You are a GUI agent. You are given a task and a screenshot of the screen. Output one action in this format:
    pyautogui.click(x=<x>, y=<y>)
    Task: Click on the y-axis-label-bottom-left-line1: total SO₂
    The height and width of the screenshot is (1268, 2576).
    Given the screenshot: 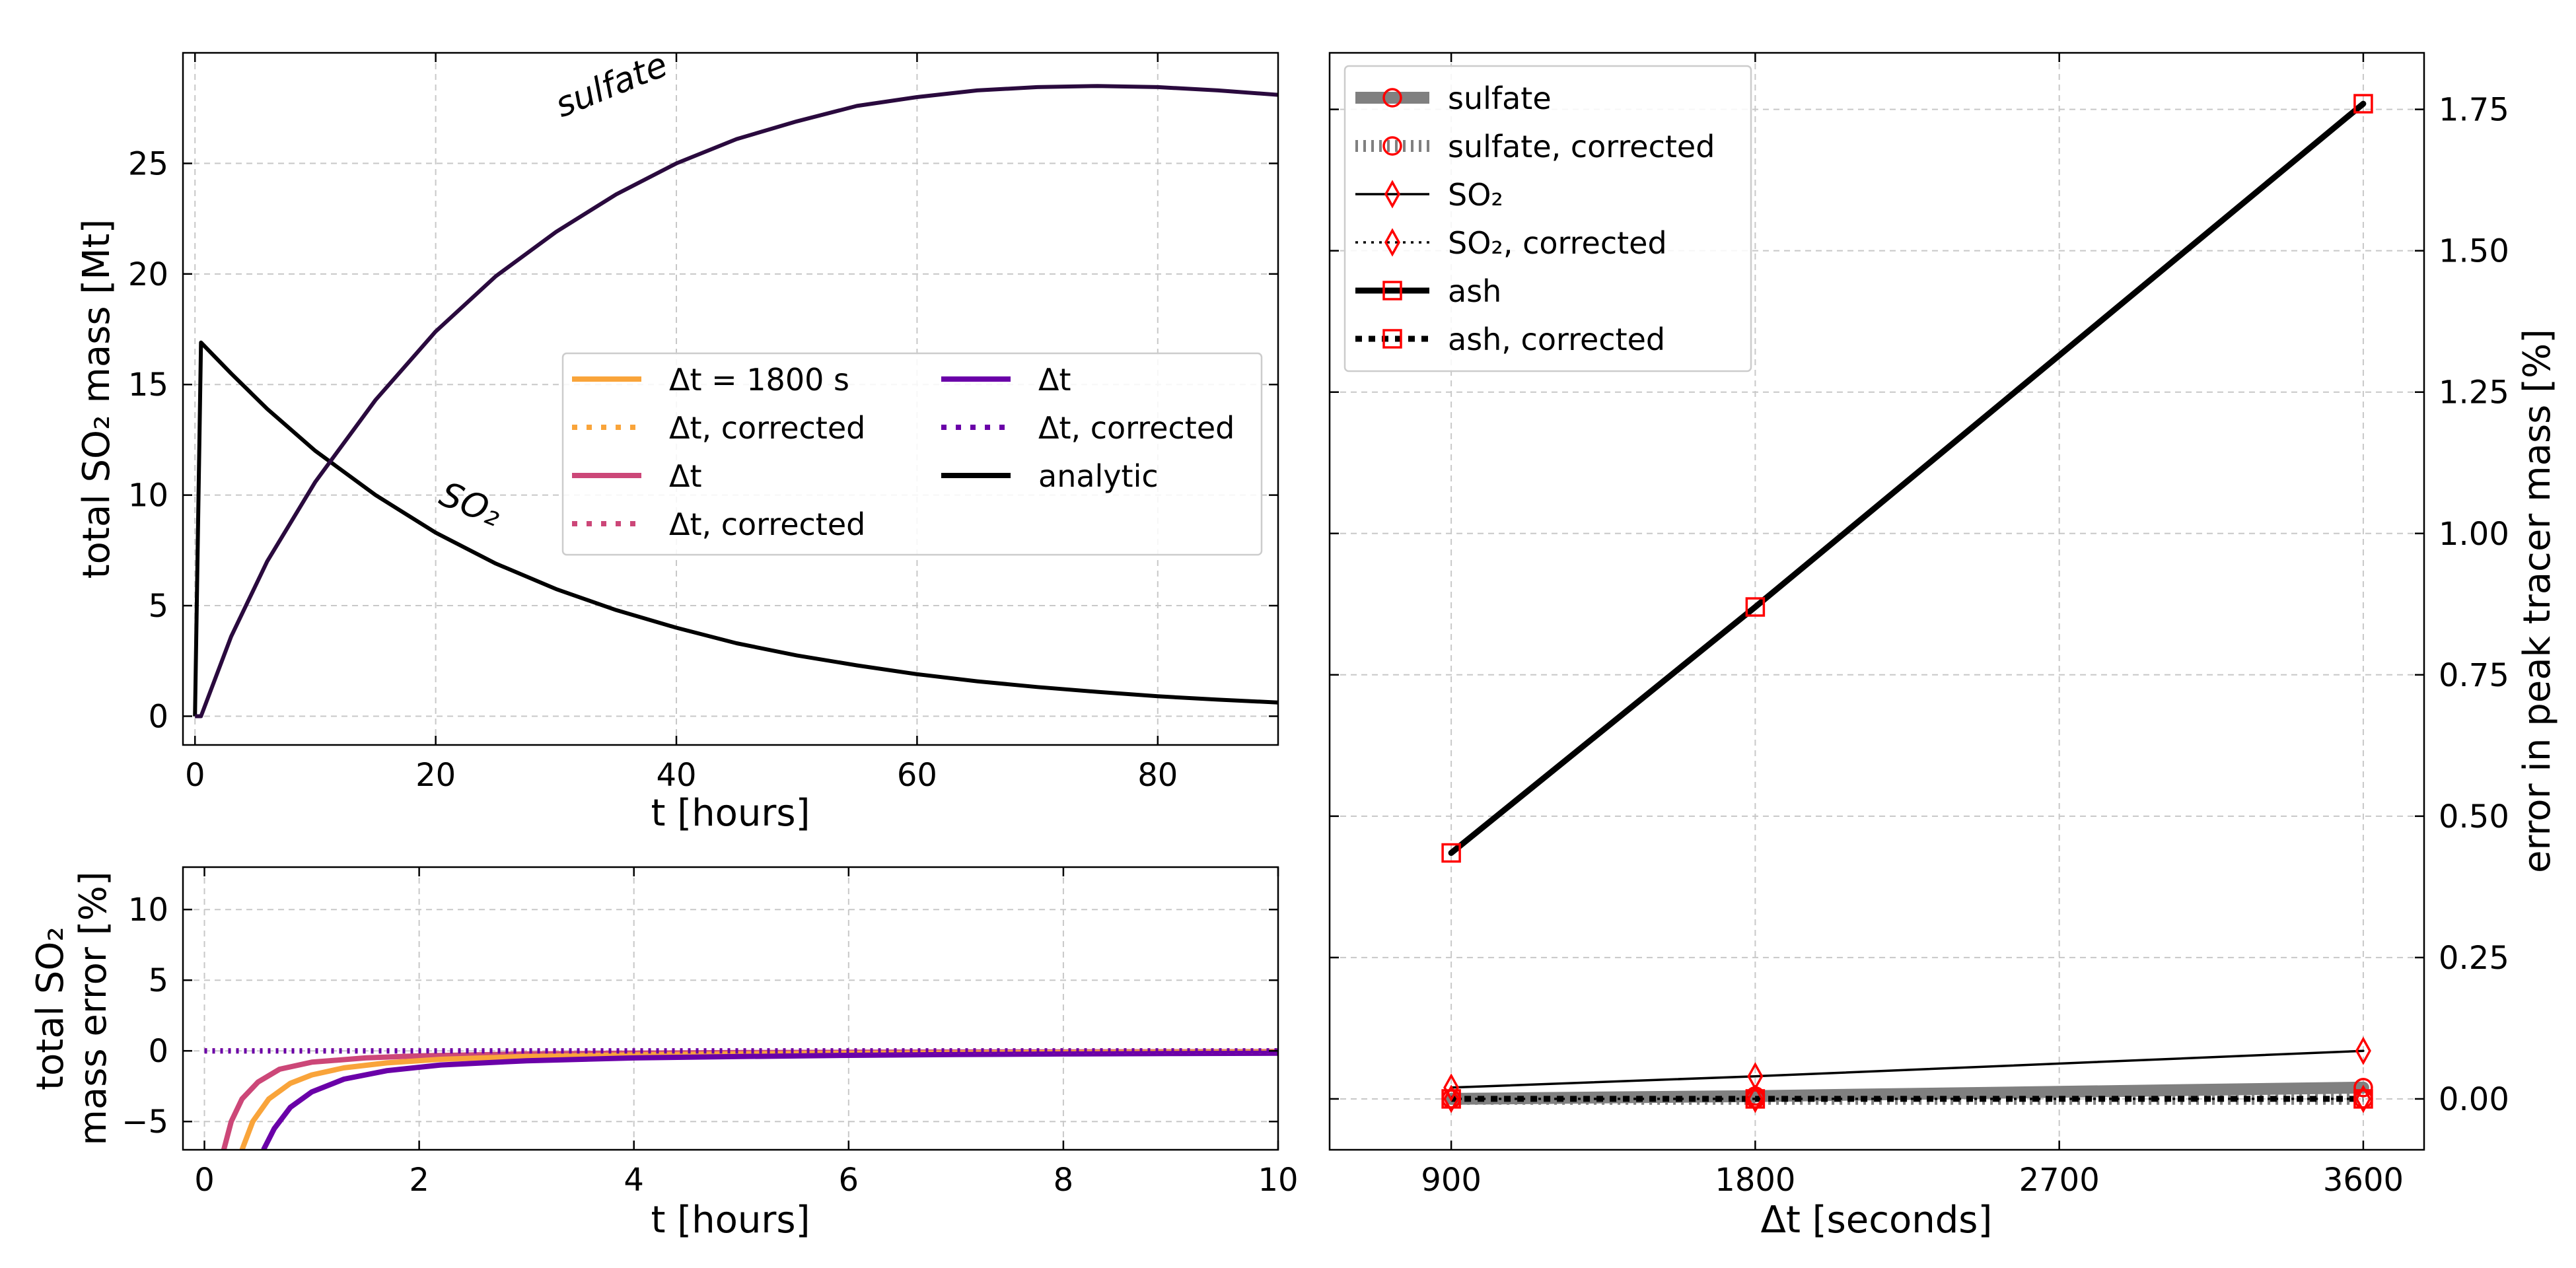 What is the action you would take?
    pyautogui.click(x=50, y=1008)
    